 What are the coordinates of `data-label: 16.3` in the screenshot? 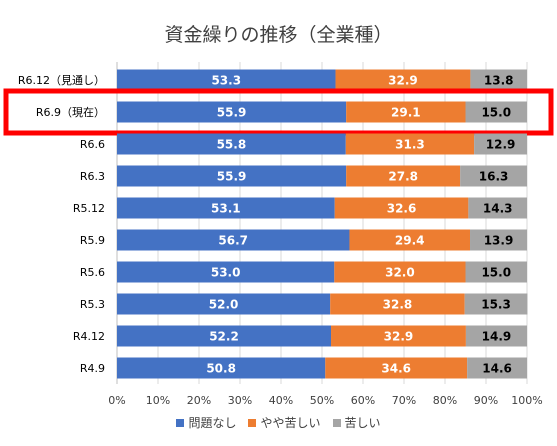 It's located at (494, 177).